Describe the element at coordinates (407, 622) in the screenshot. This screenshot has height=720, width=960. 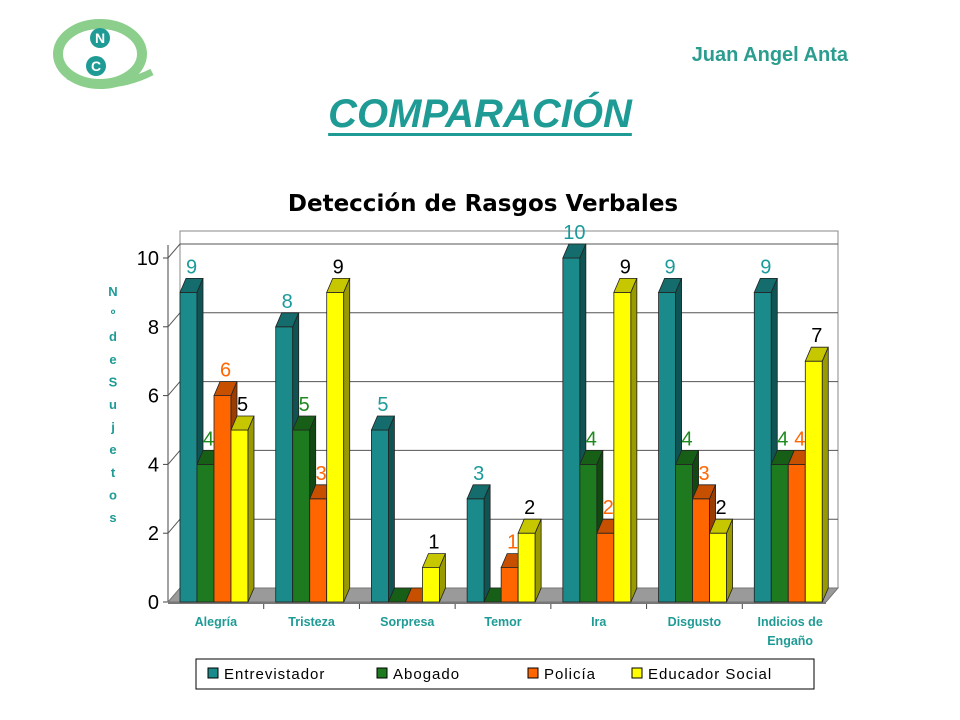
I see `x-tick-label: Sorpresa` at that location.